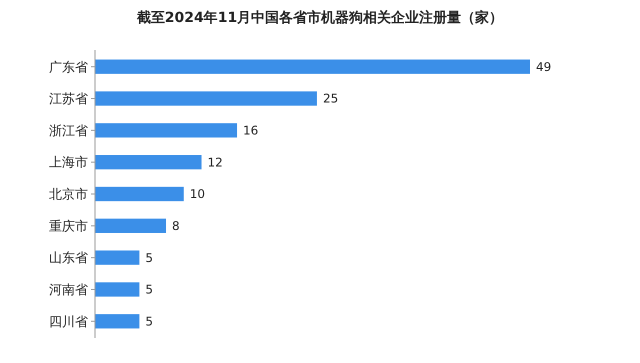 This screenshot has width=640, height=363. I want to click on y-tick-label: 广东省, so click(68, 68).